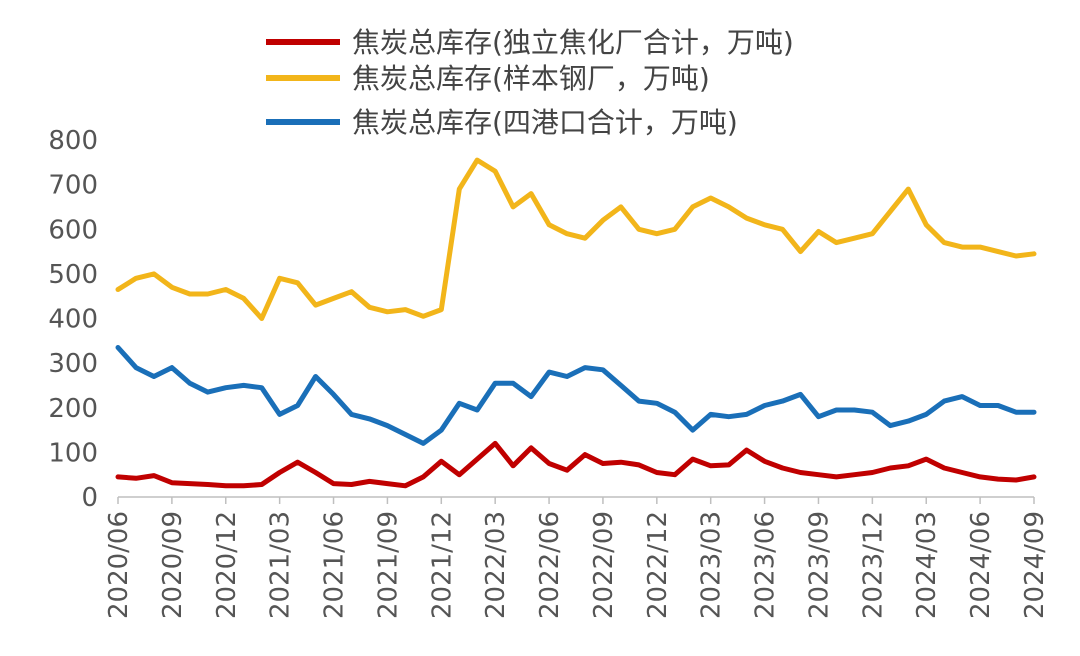  What do you see at coordinates (496, 565) in the screenshot?
I see `x-tick-label: 2022/03` at bounding box center [496, 565].